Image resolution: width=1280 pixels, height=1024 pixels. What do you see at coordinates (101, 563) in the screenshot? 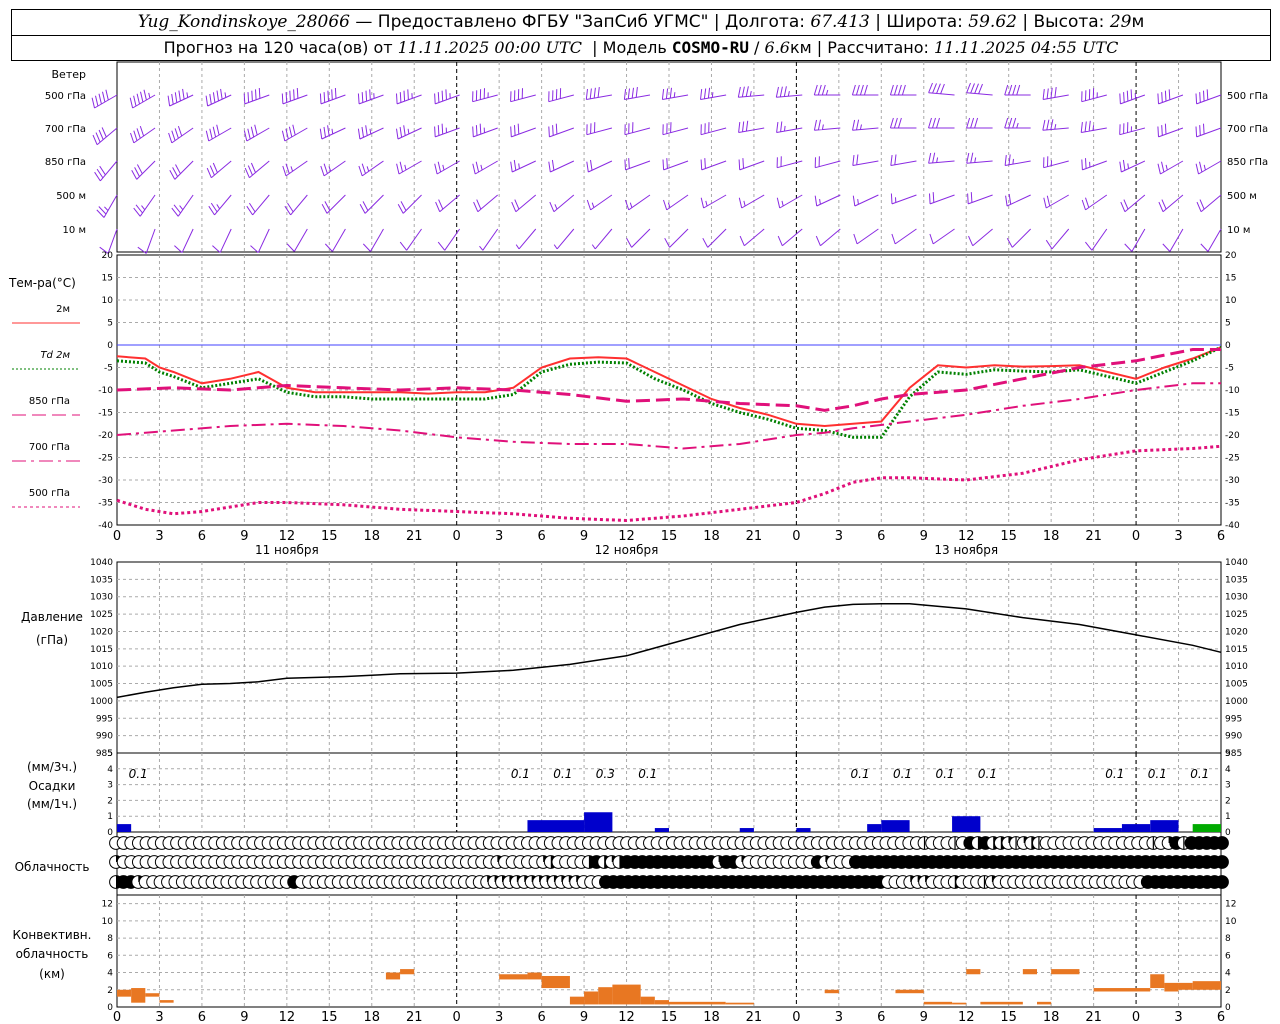
I see `pressure-tick-left: 1040` at bounding box center [101, 563].